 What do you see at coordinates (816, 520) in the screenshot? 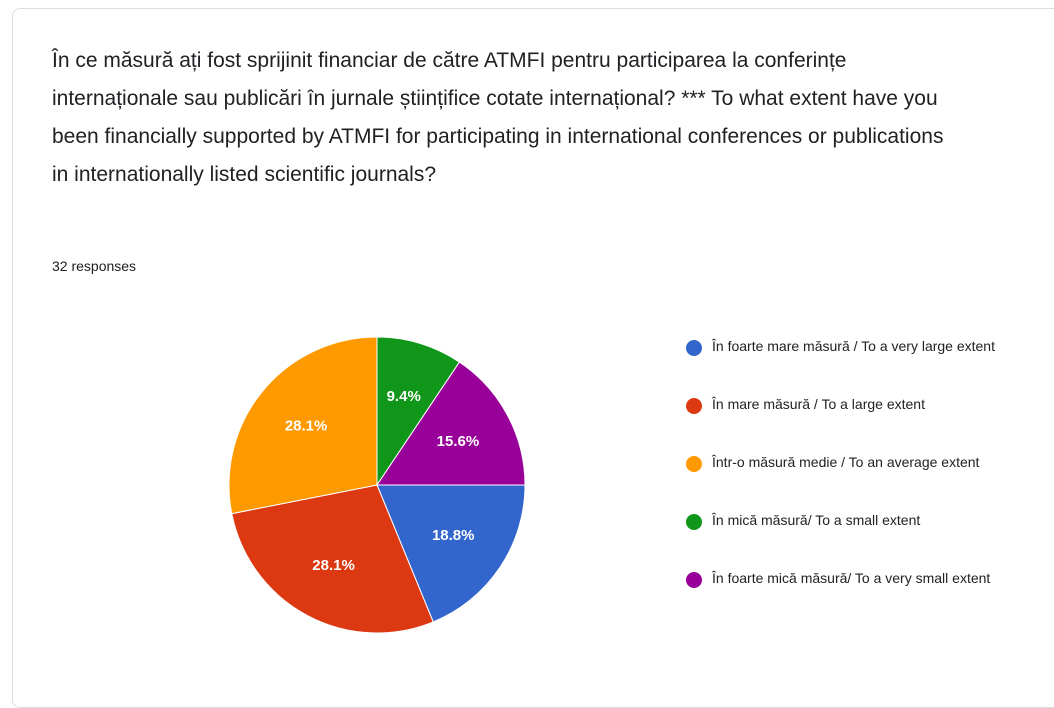
I see `legend-label: În mică măsură/ To a small extent` at bounding box center [816, 520].